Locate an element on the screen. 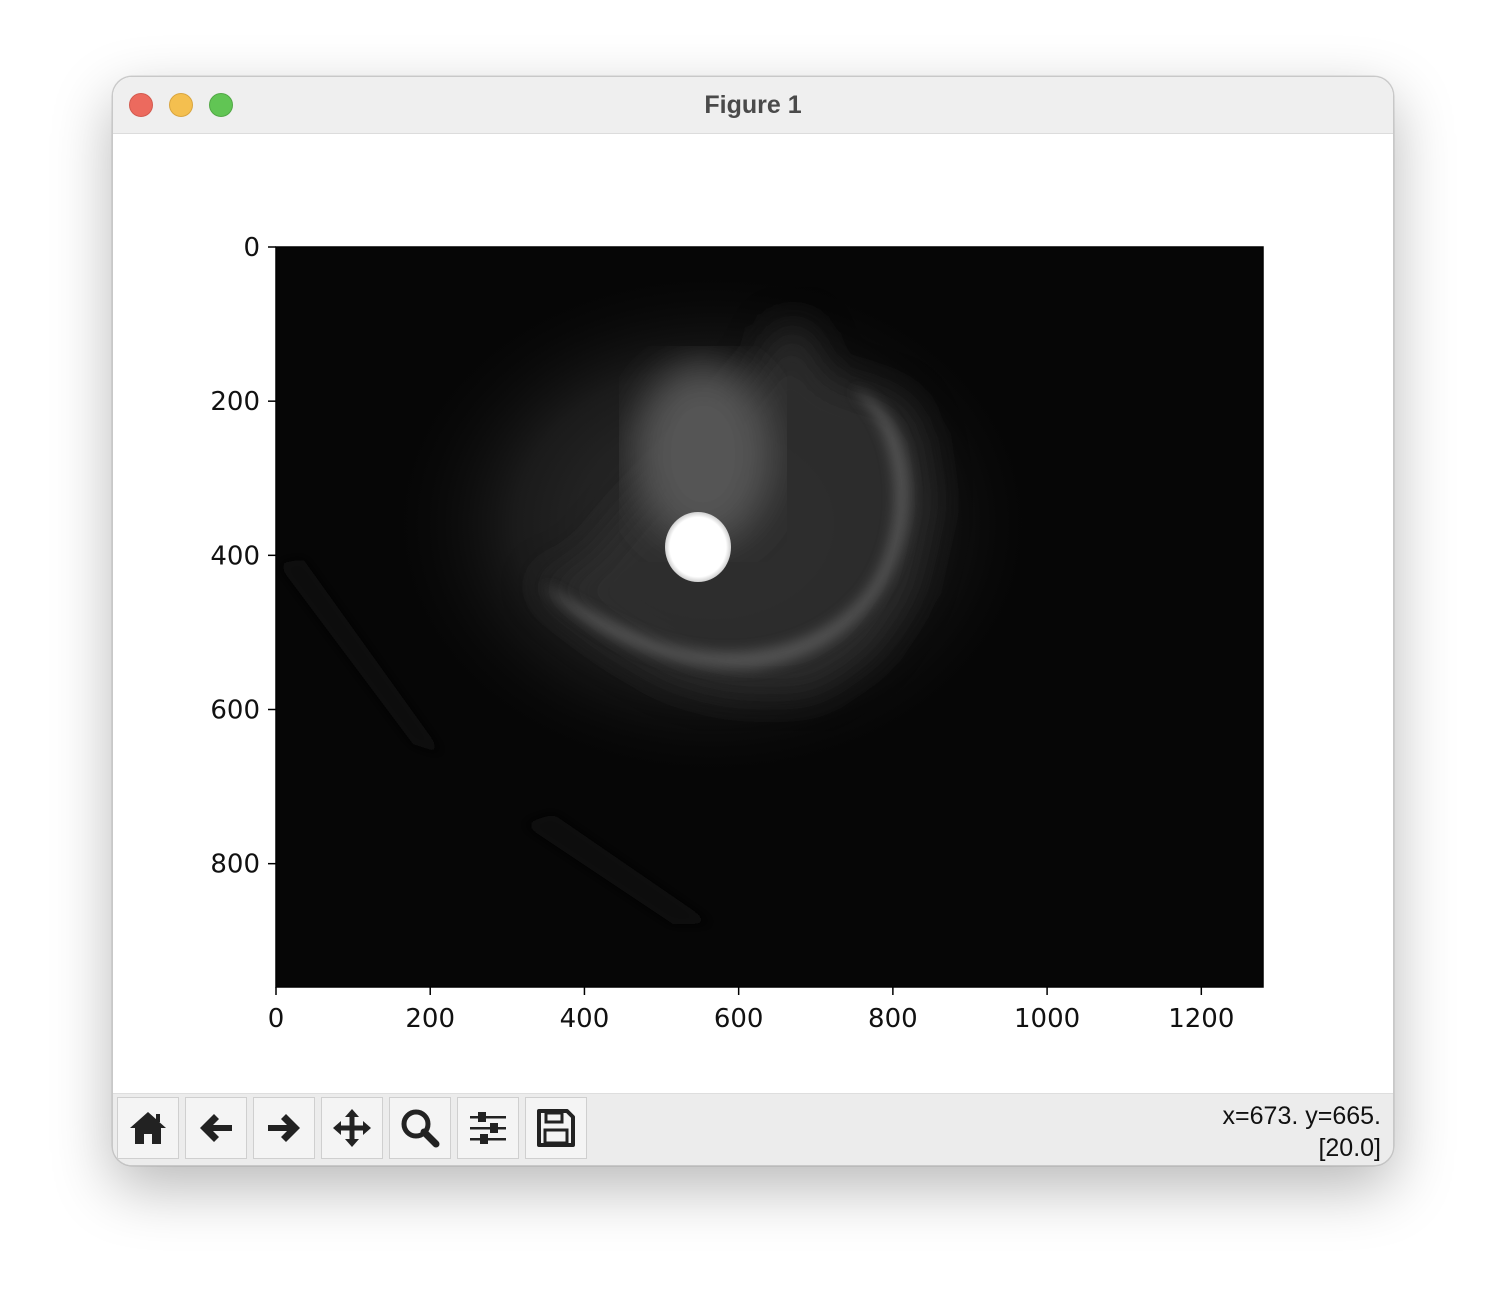 The width and height of the screenshot is (1504, 1312). save-button is located at coordinates (556, 1128).